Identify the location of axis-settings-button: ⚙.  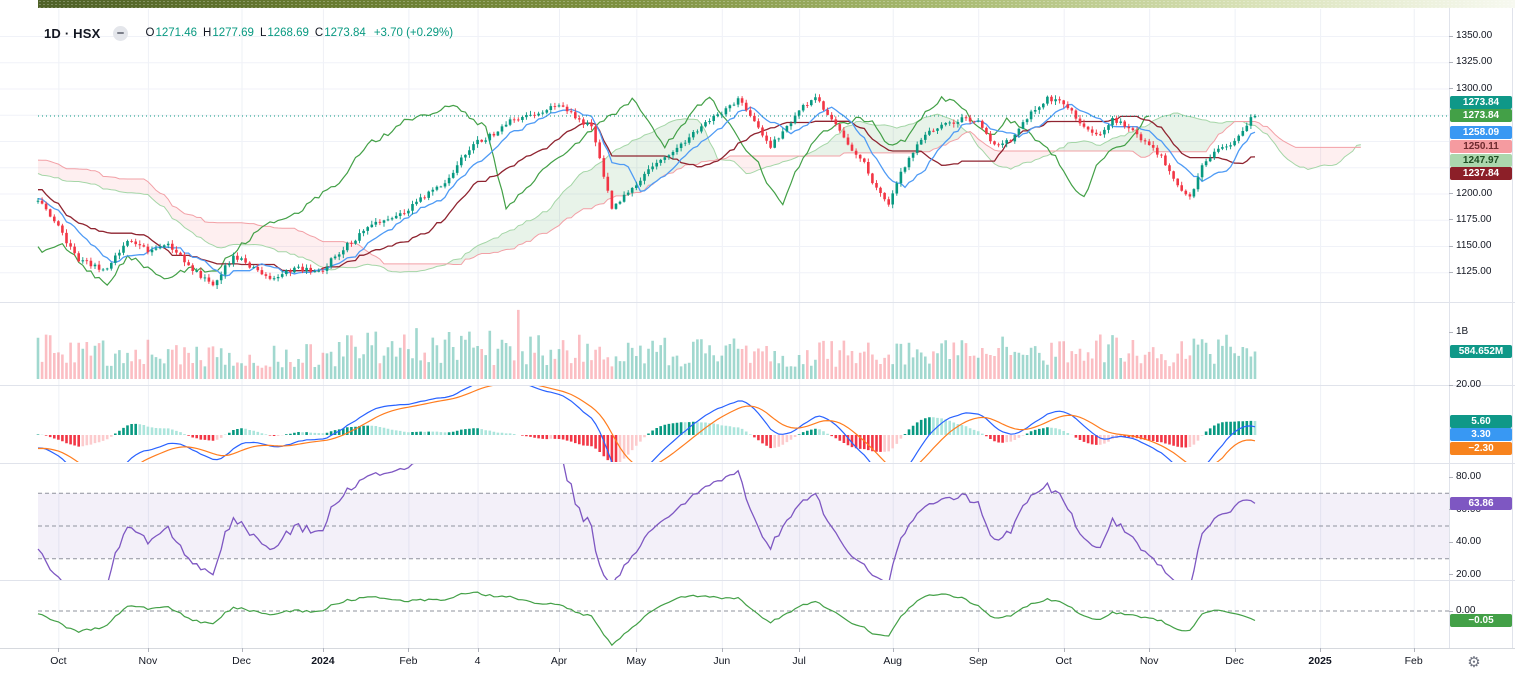
(1474, 663).